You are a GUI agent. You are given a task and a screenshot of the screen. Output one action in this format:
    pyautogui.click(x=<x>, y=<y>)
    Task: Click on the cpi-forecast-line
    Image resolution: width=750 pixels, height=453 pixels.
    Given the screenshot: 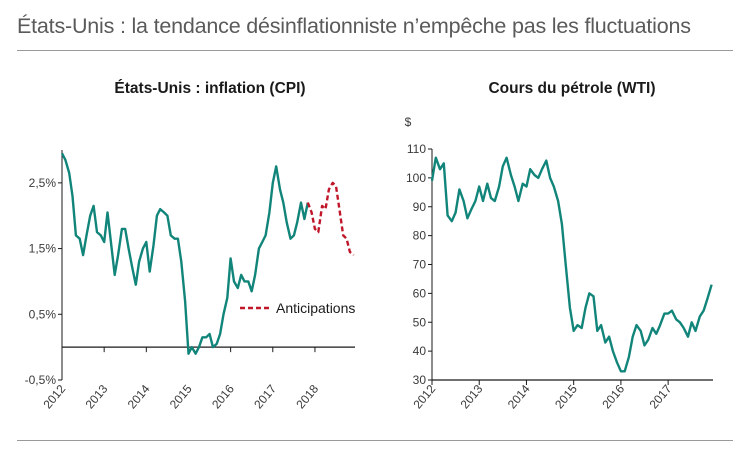 What is the action you would take?
    pyautogui.click(x=330, y=219)
    